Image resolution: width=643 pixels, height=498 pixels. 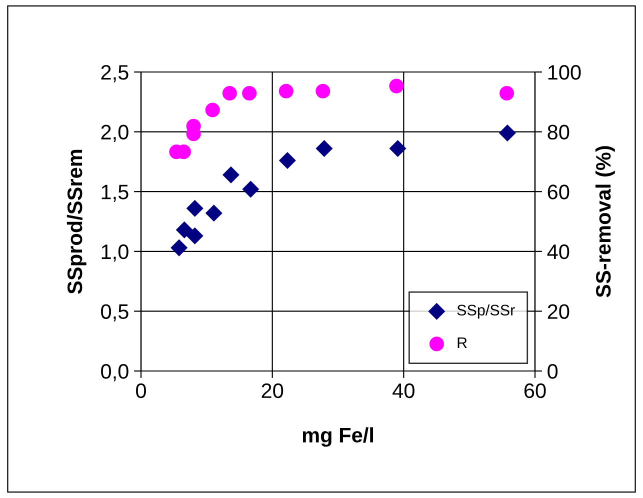 What do you see at coordinates (114, 133) in the screenshot?
I see `y-tick-label: 2,0` at bounding box center [114, 133].